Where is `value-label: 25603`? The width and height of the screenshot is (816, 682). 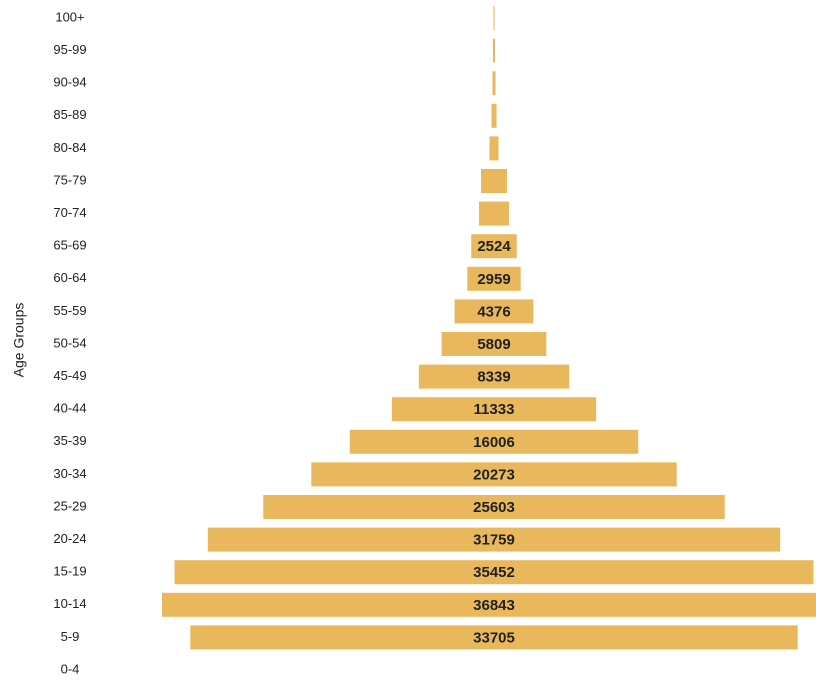
value-label: 25603 is located at coordinates (494, 507).